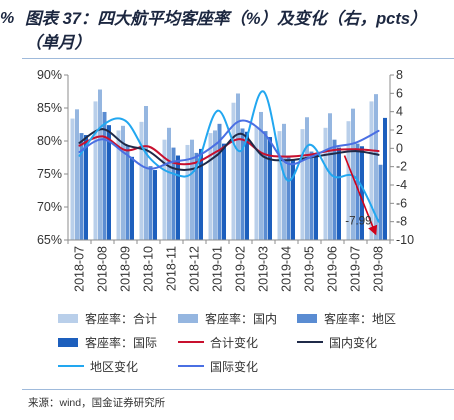 This screenshot has height=420, width=454. Describe the element at coordinates (126, 269) in the screenshot. I see `x-axis-category-label: 2018-09` at that location.